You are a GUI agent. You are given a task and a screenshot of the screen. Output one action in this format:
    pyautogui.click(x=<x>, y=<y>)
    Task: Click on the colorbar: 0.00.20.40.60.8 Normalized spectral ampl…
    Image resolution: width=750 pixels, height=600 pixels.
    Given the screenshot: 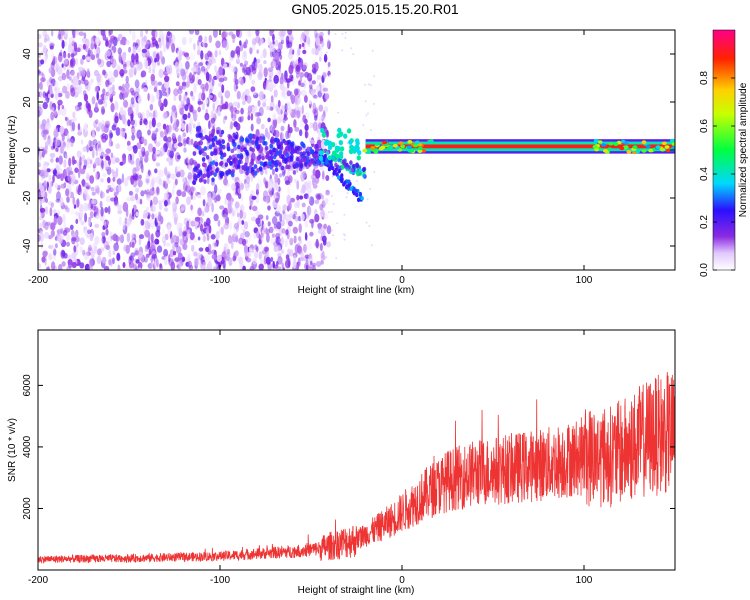 What is the action you would take?
    pyautogui.click(x=724, y=153)
    